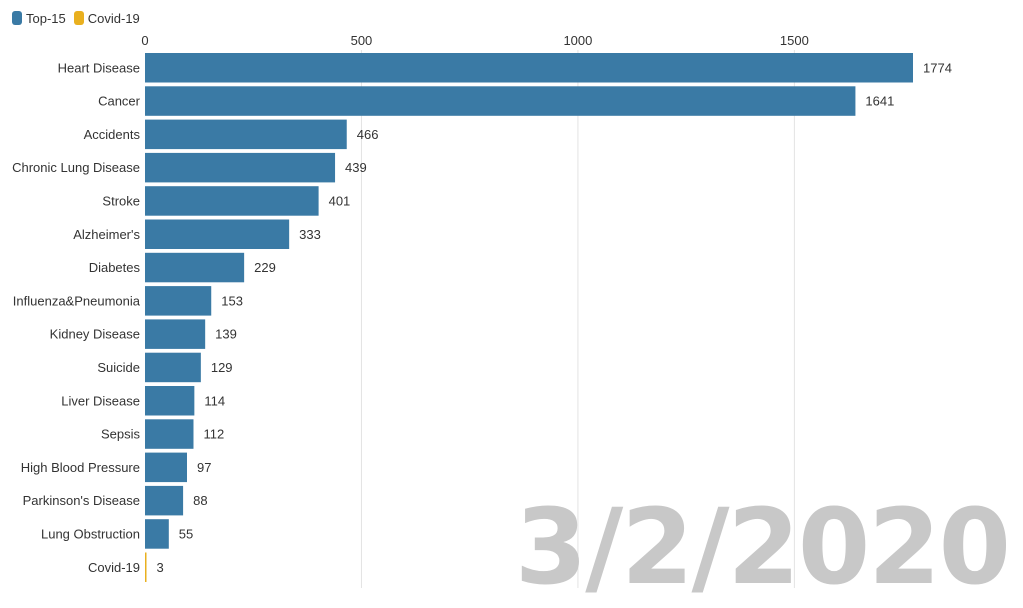  I want to click on value-label: 333, so click(310, 234).